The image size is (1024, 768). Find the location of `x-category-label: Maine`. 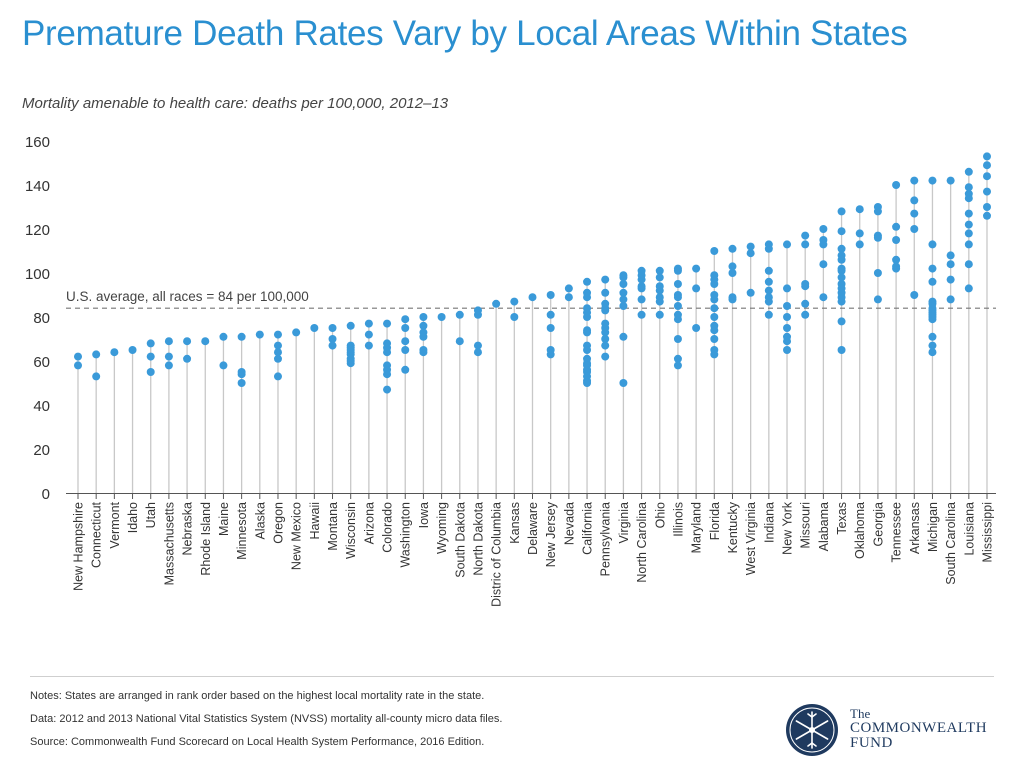

x-category-label: Maine is located at coordinates (224, 519).